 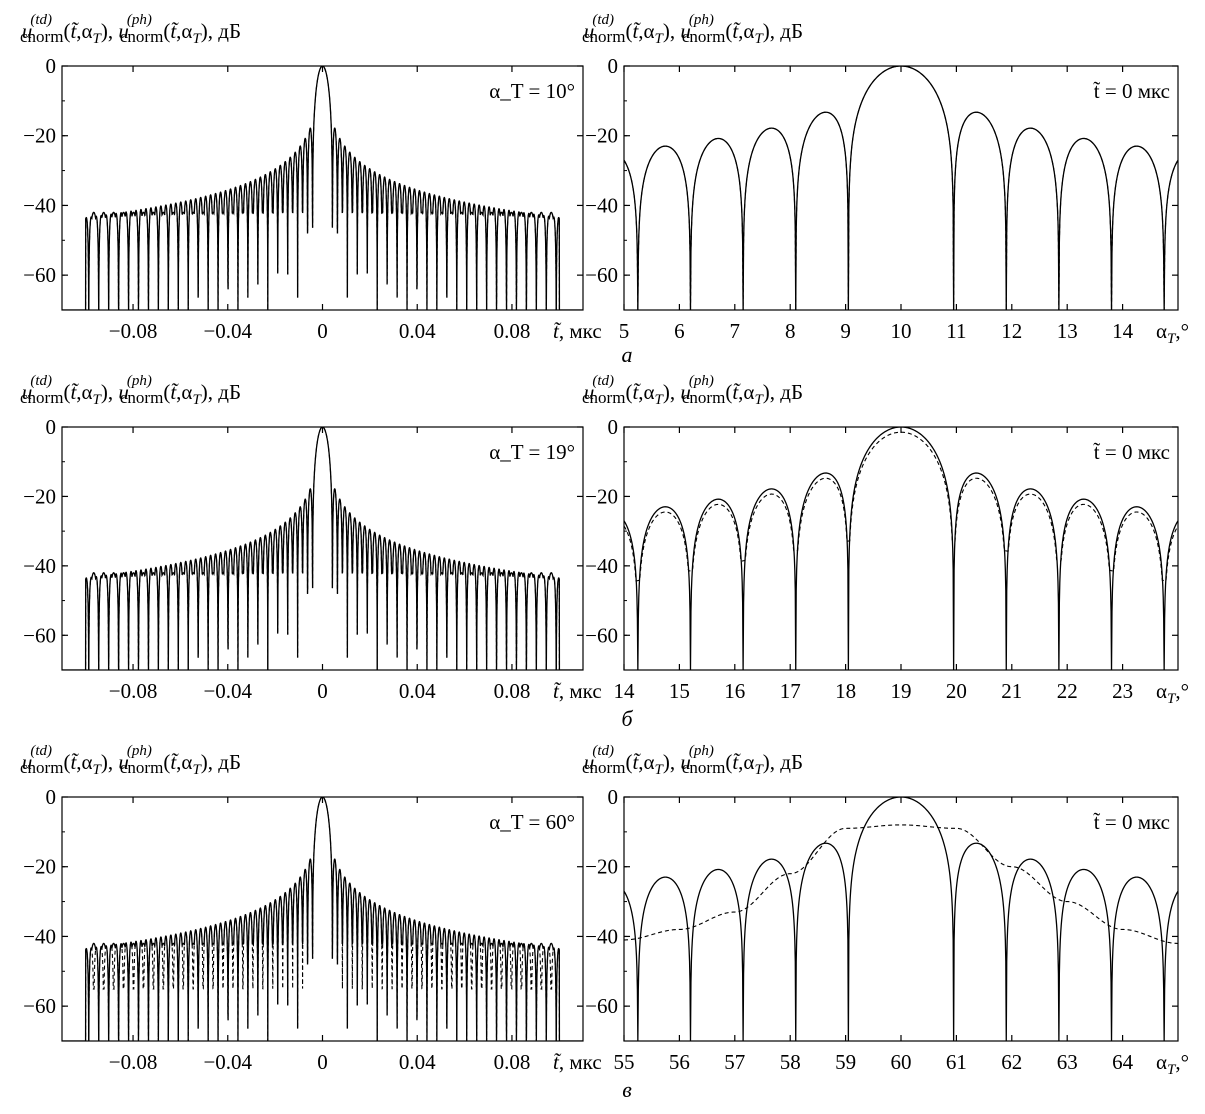 I want to click on x-tick-label: 59, so click(x=845, y=1062).